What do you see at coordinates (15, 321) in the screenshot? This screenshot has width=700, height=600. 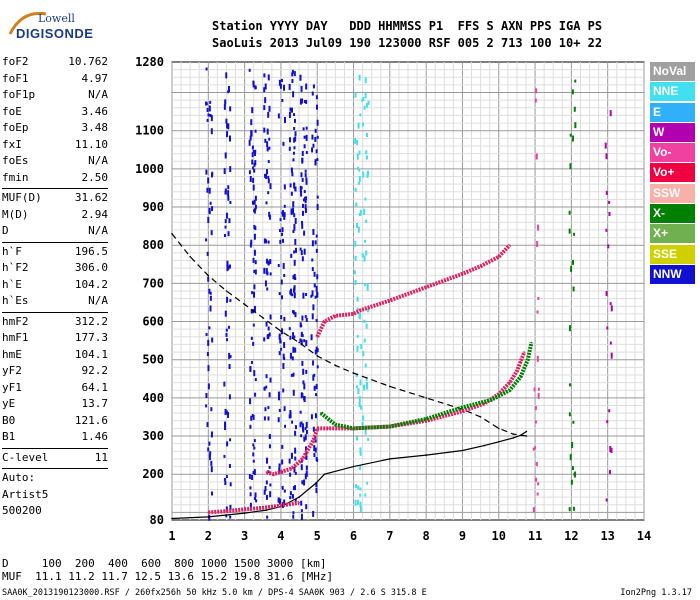 I see `param-label: hmF2` at bounding box center [15, 321].